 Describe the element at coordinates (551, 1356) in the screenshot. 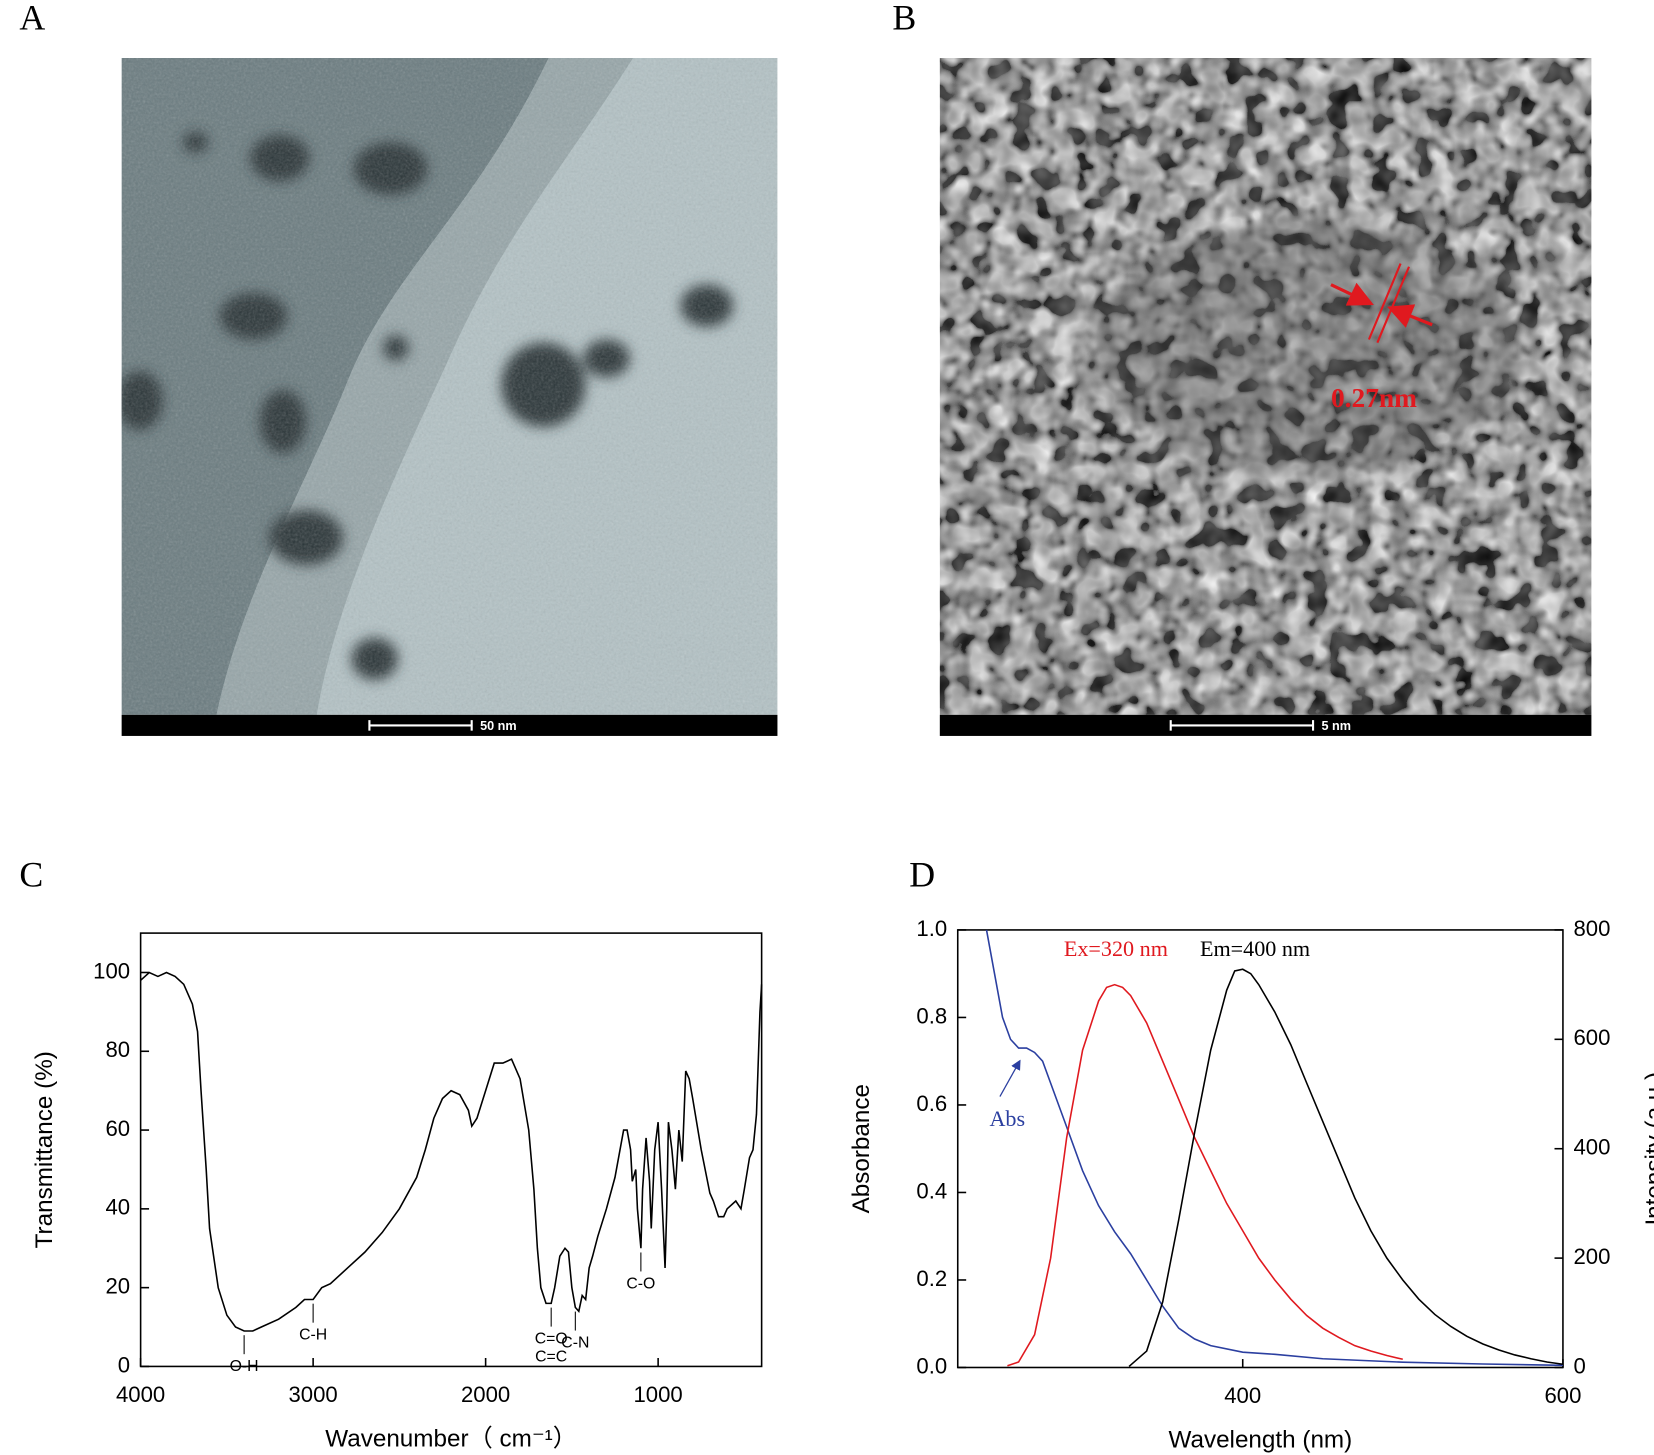

I see `annotation-label: C=C` at that location.